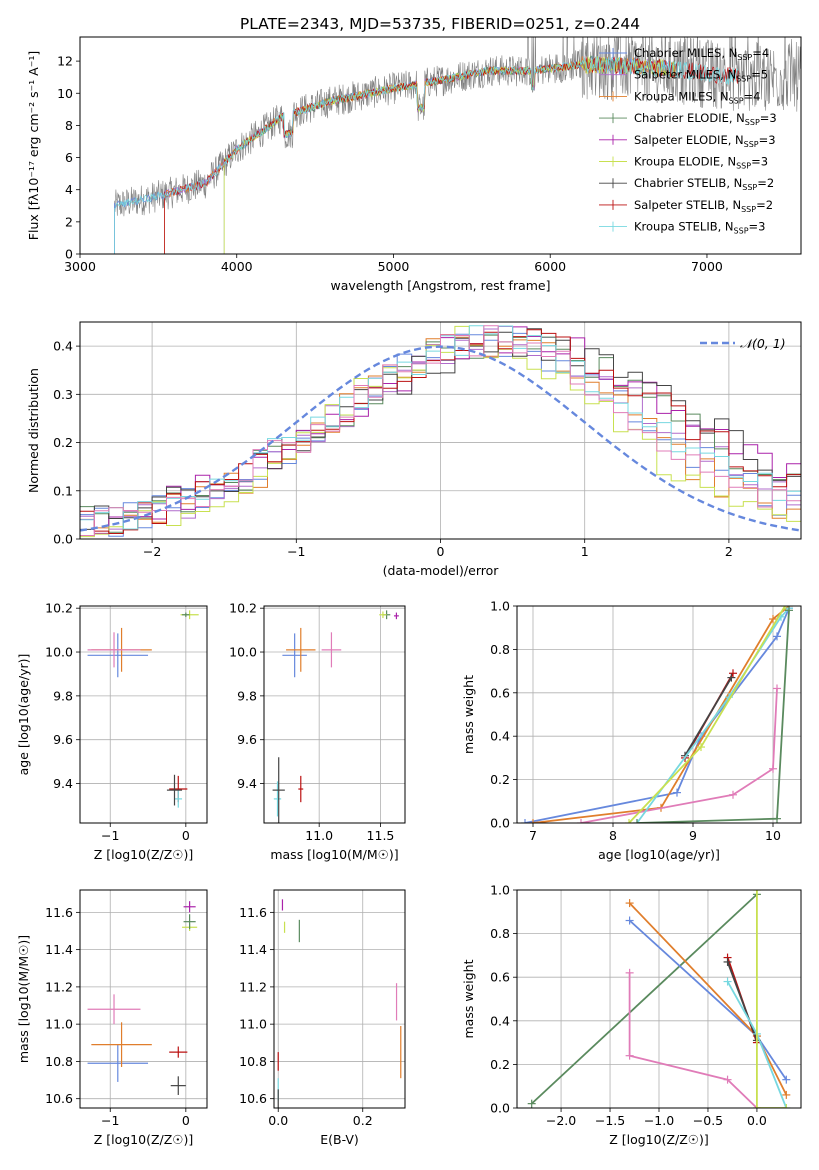 The width and height of the screenshot is (819, 1170). What do you see at coordinates (426, 155) in the screenshot?
I see `spectrum-line` at bounding box center [426, 155].